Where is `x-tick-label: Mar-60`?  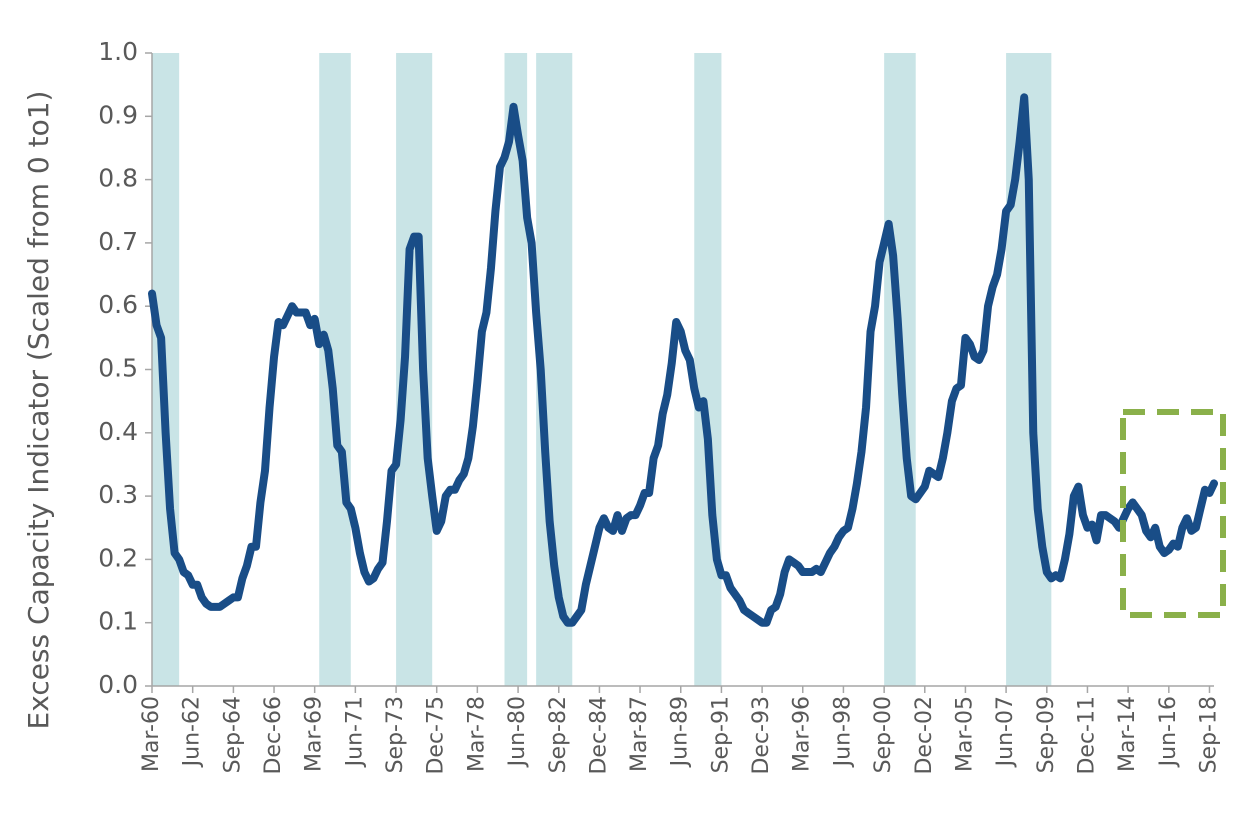 x-tick-label: Mar-60 is located at coordinates (151, 734).